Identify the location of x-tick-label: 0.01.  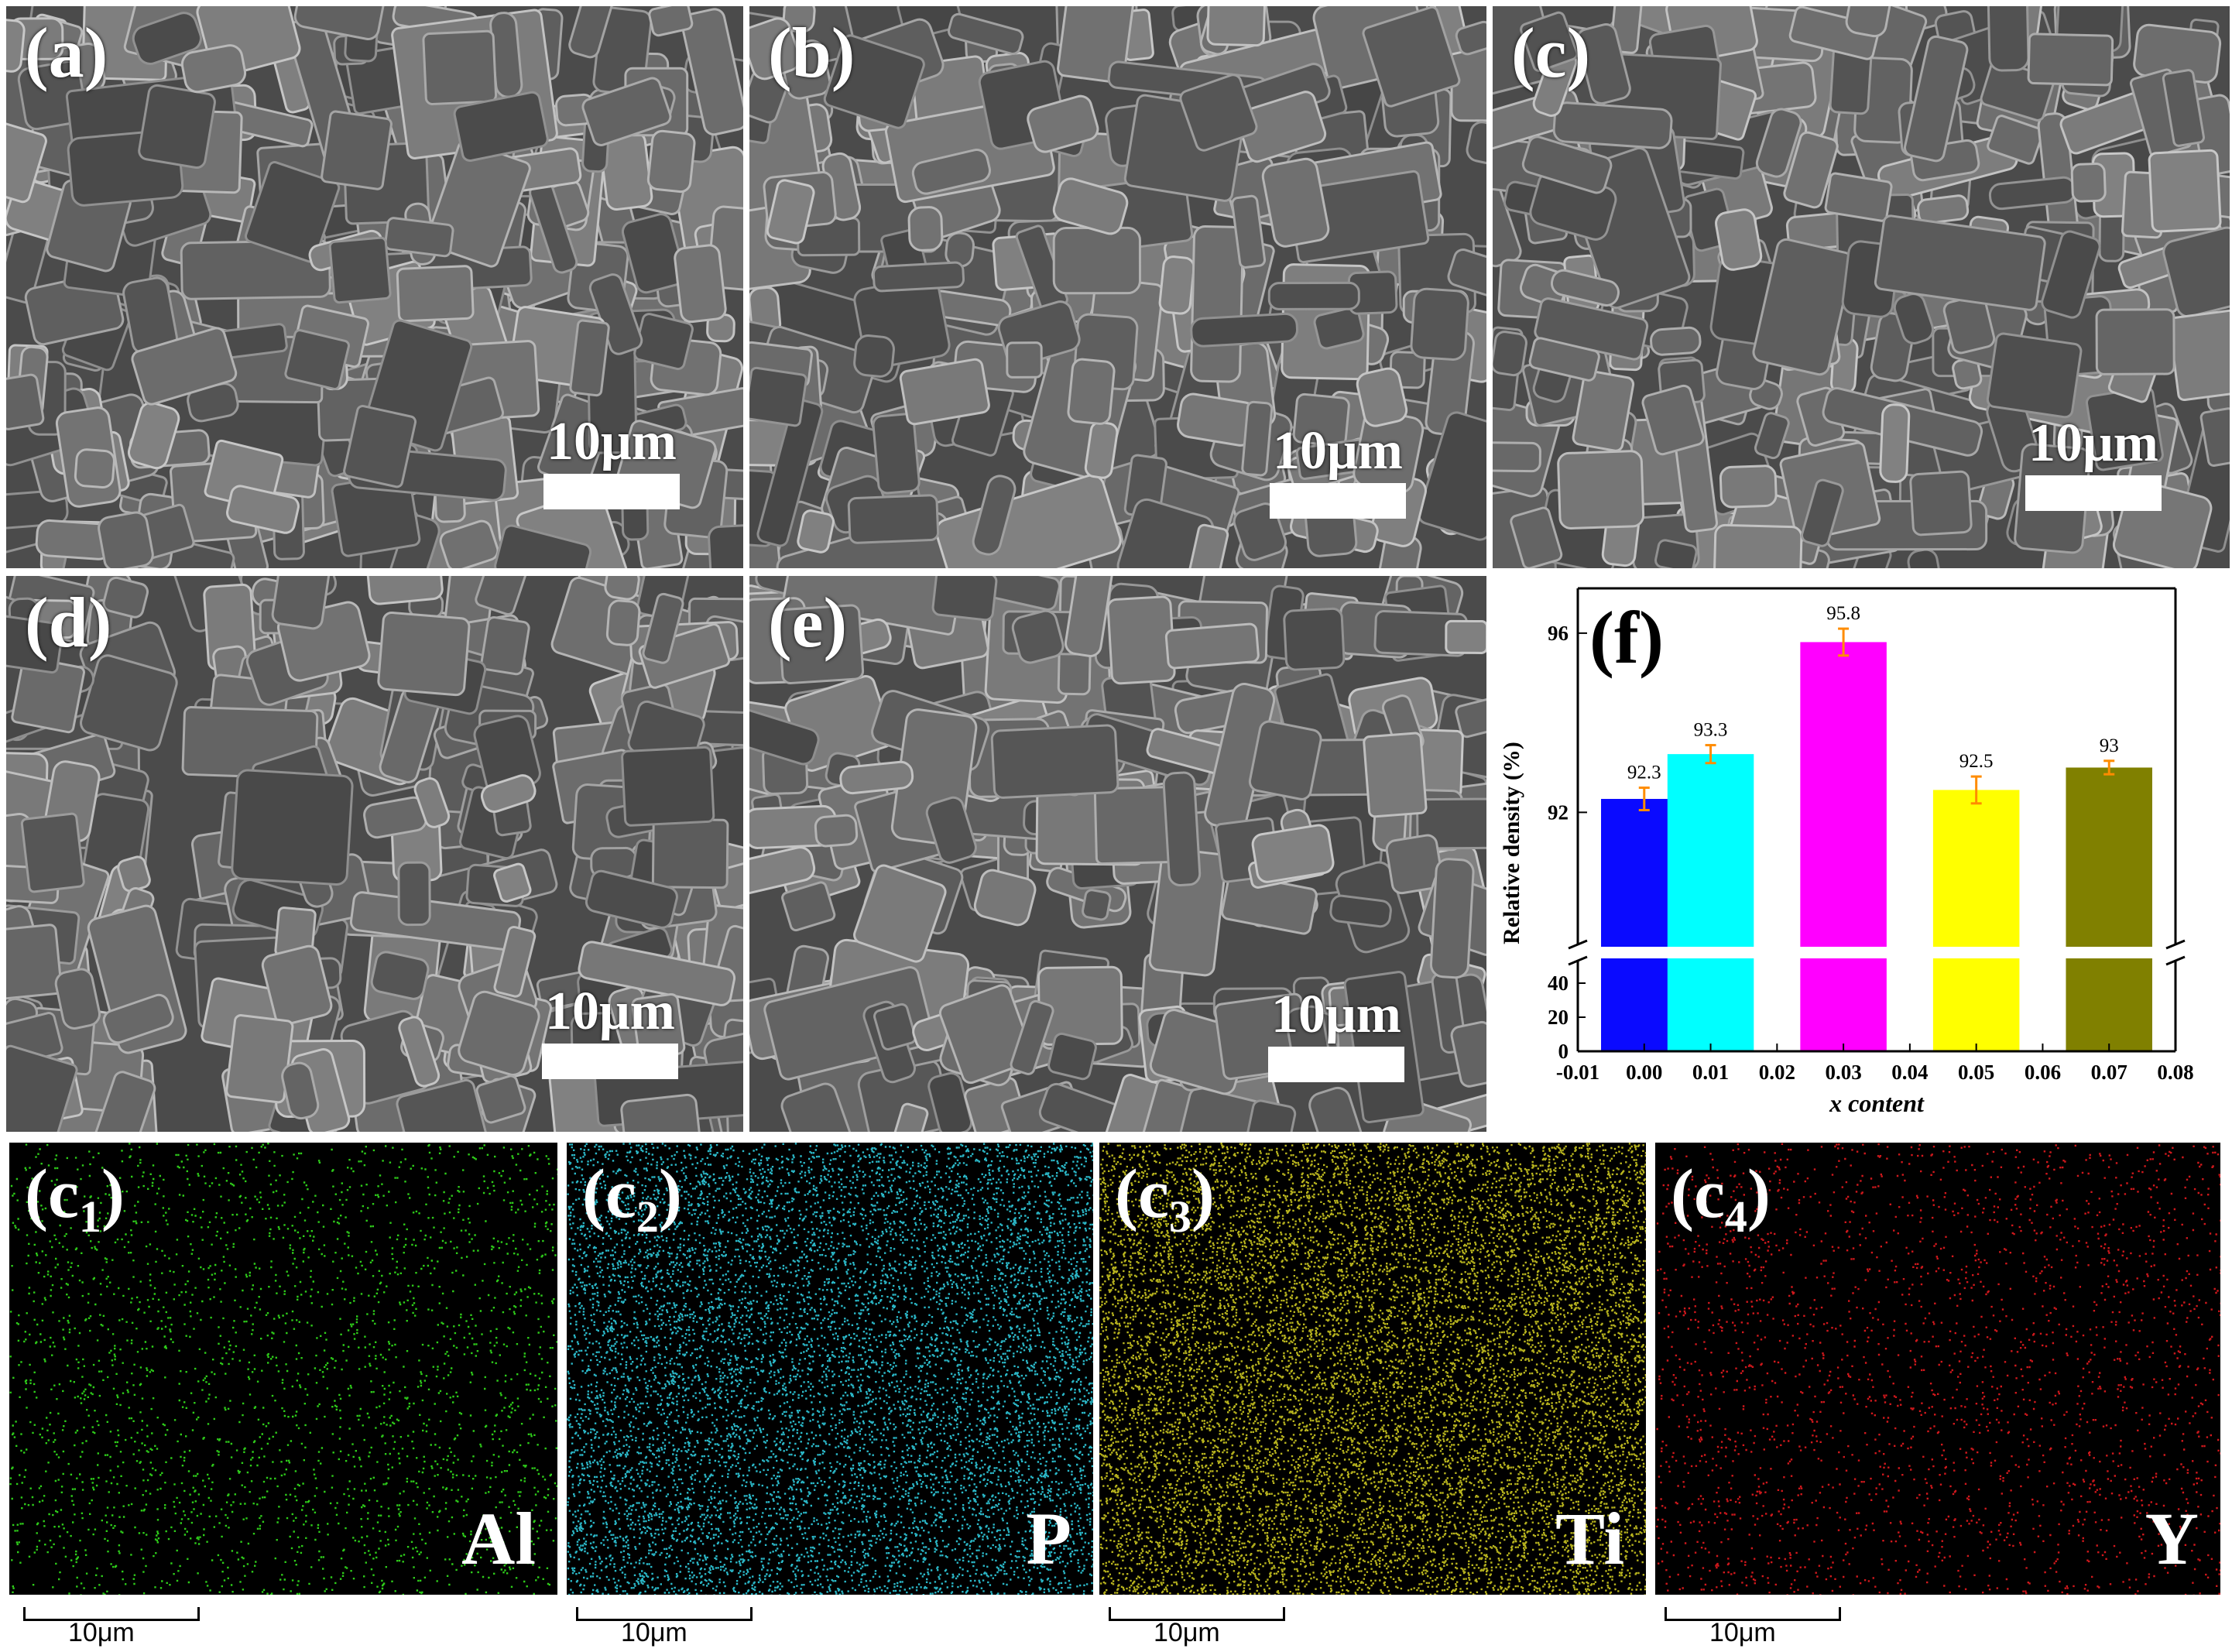
(1710, 1072).